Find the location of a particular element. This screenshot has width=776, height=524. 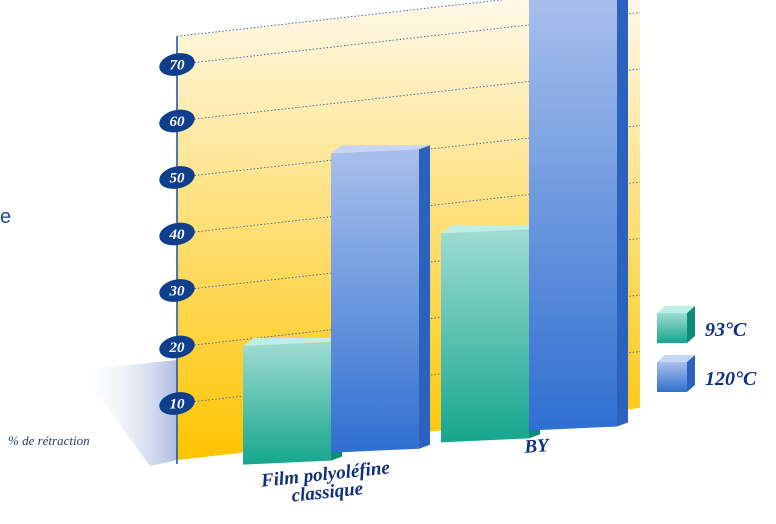

category-label-0: Film polyoléfineclassique is located at coordinates (326, 483).